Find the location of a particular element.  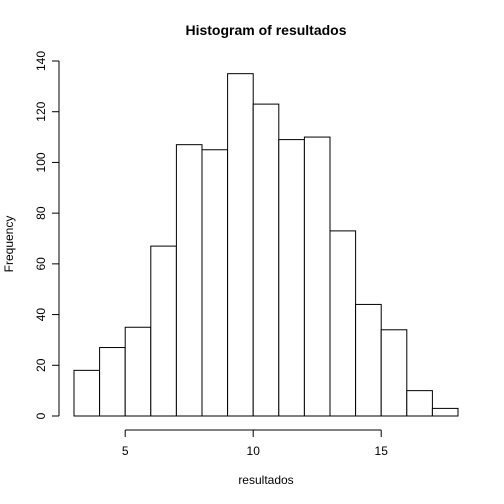

x-tick-label: 10 is located at coordinates (254, 451).